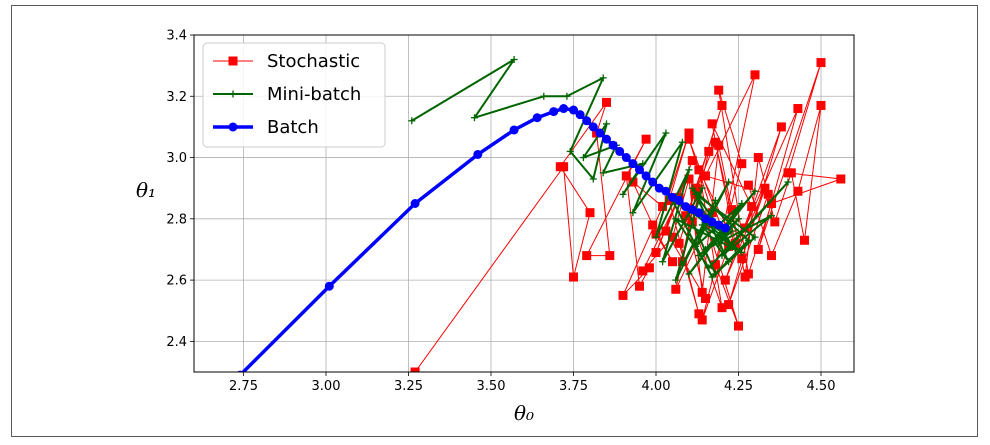 The height and width of the screenshot is (445, 990). Describe the element at coordinates (176, 342) in the screenshot. I see `y-tick-label: 2.4` at that location.